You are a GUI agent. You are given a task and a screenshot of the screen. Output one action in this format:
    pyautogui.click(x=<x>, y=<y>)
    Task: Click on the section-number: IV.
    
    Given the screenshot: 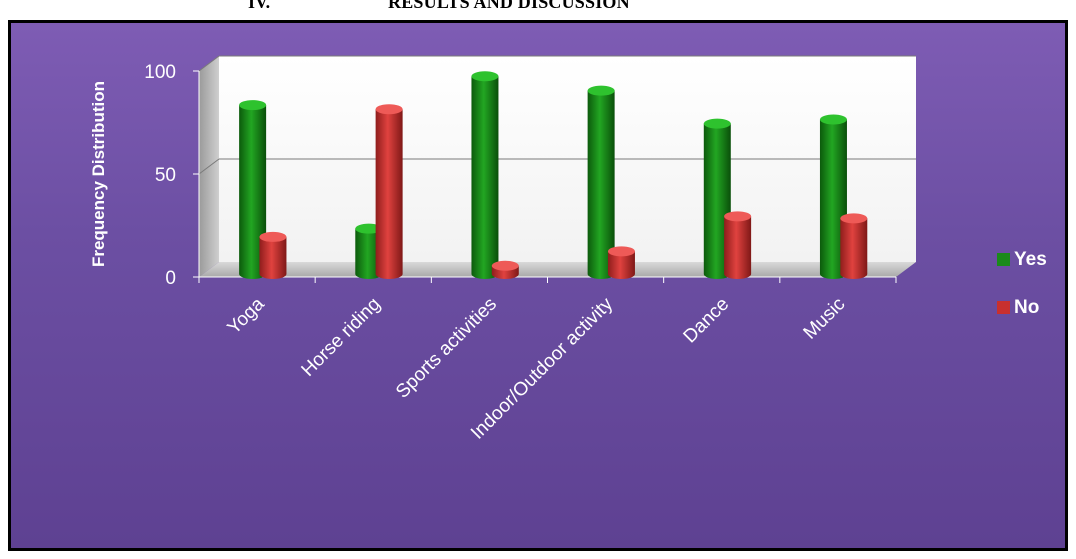 What is the action you would take?
    pyautogui.click(x=259, y=6)
    